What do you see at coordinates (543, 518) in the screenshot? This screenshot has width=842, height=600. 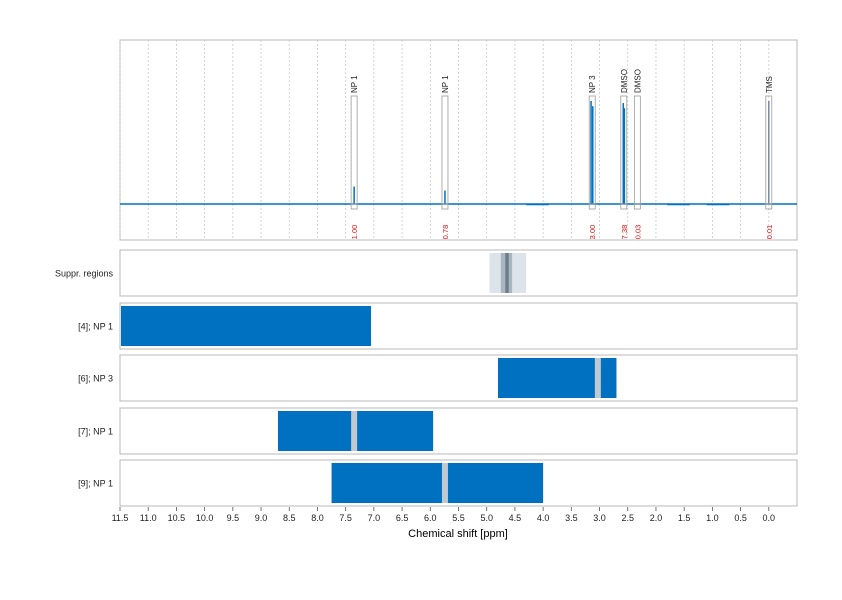 I see `x-tick-label: 4.0` at bounding box center [543, 518].